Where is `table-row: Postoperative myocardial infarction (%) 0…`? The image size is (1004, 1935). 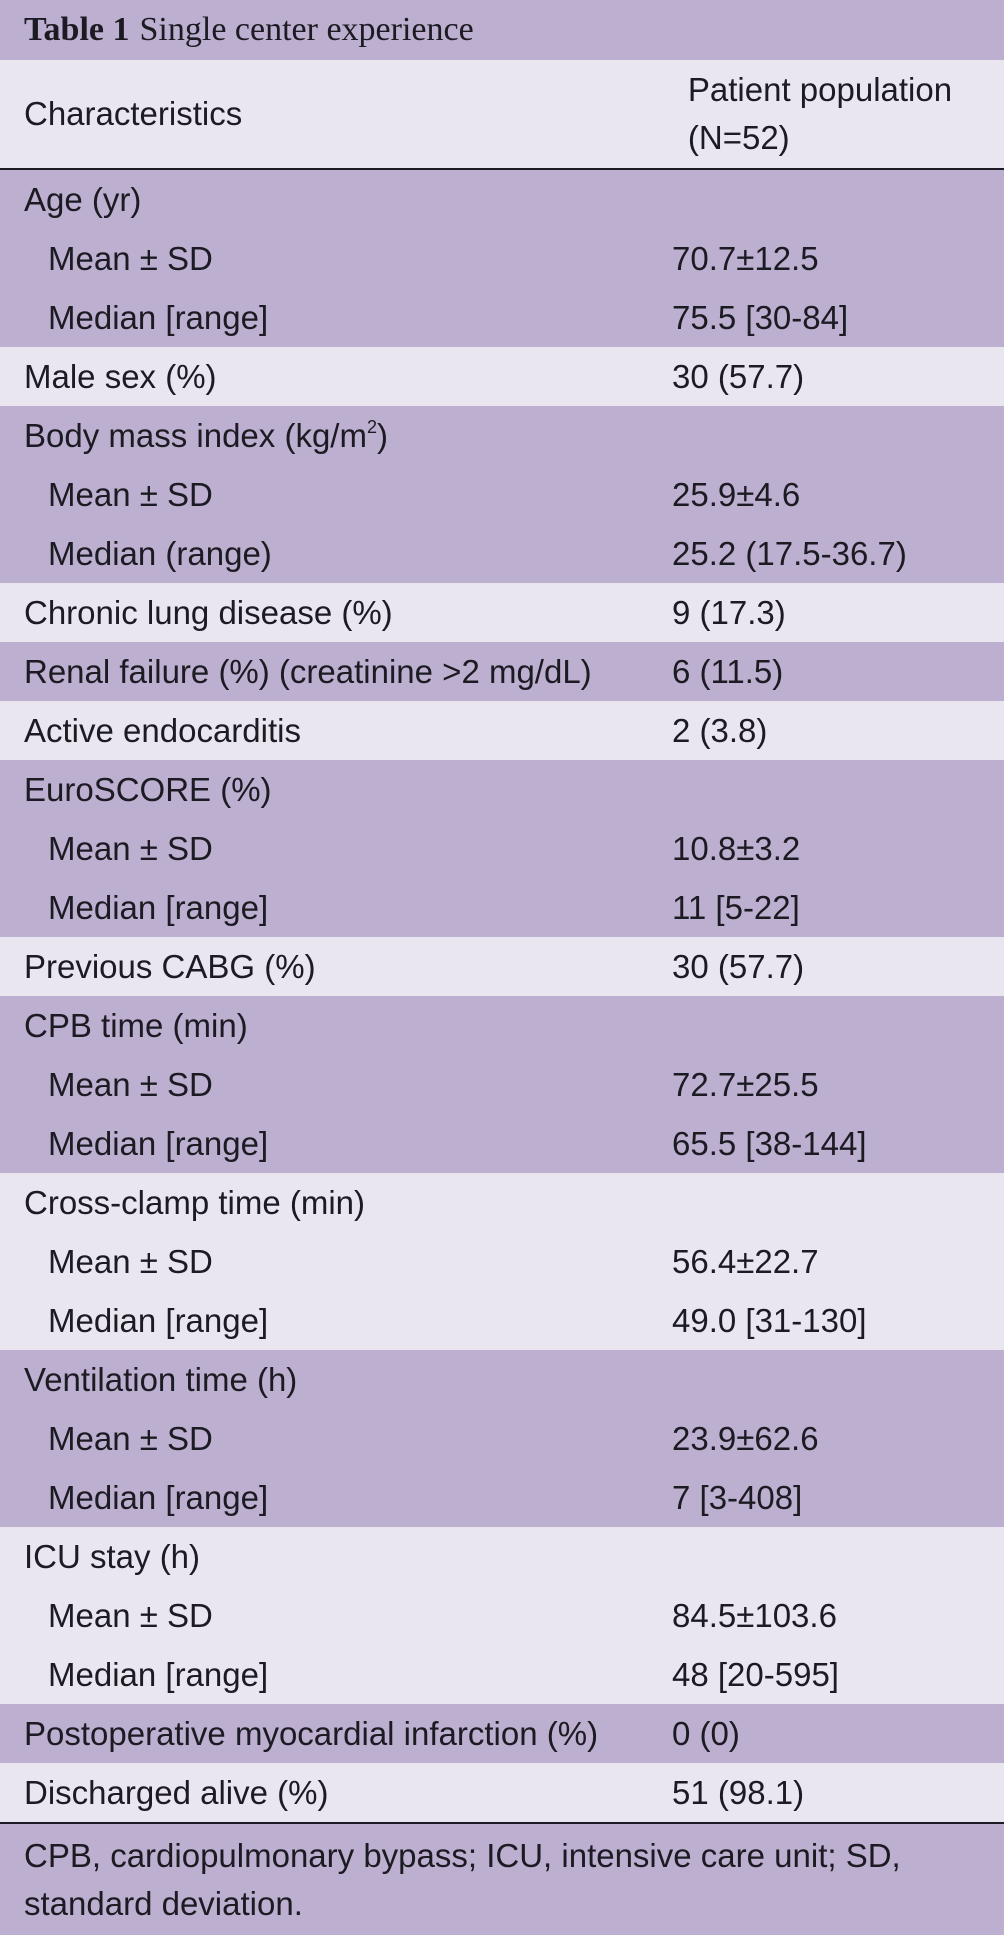
table-row: Postoperative myocardial infarction (%) 0… is located at coordinates (502, 1733).